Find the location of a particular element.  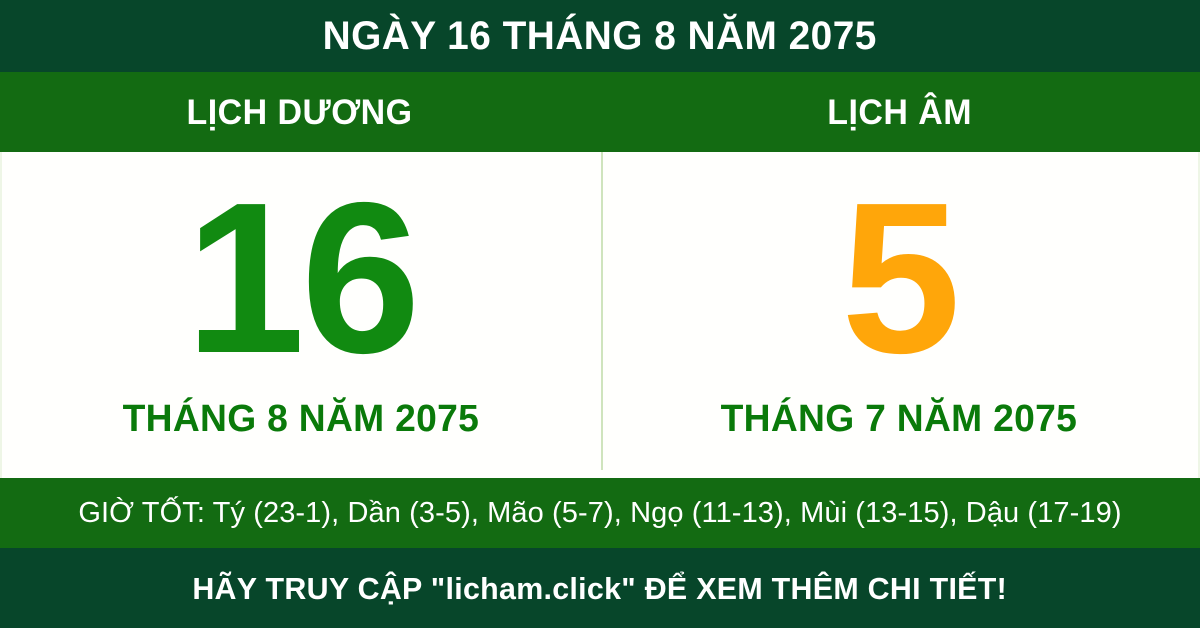

lunar-day-number: 5 is located at coordinates (901, 277).